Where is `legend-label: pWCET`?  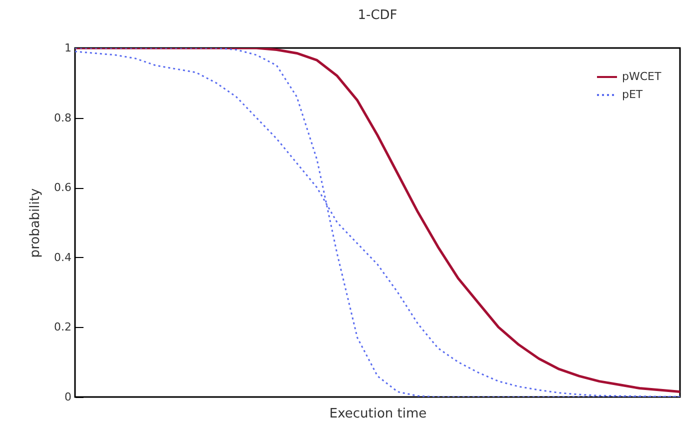
legend-label: pWCET is located at coordinates (642, 76).